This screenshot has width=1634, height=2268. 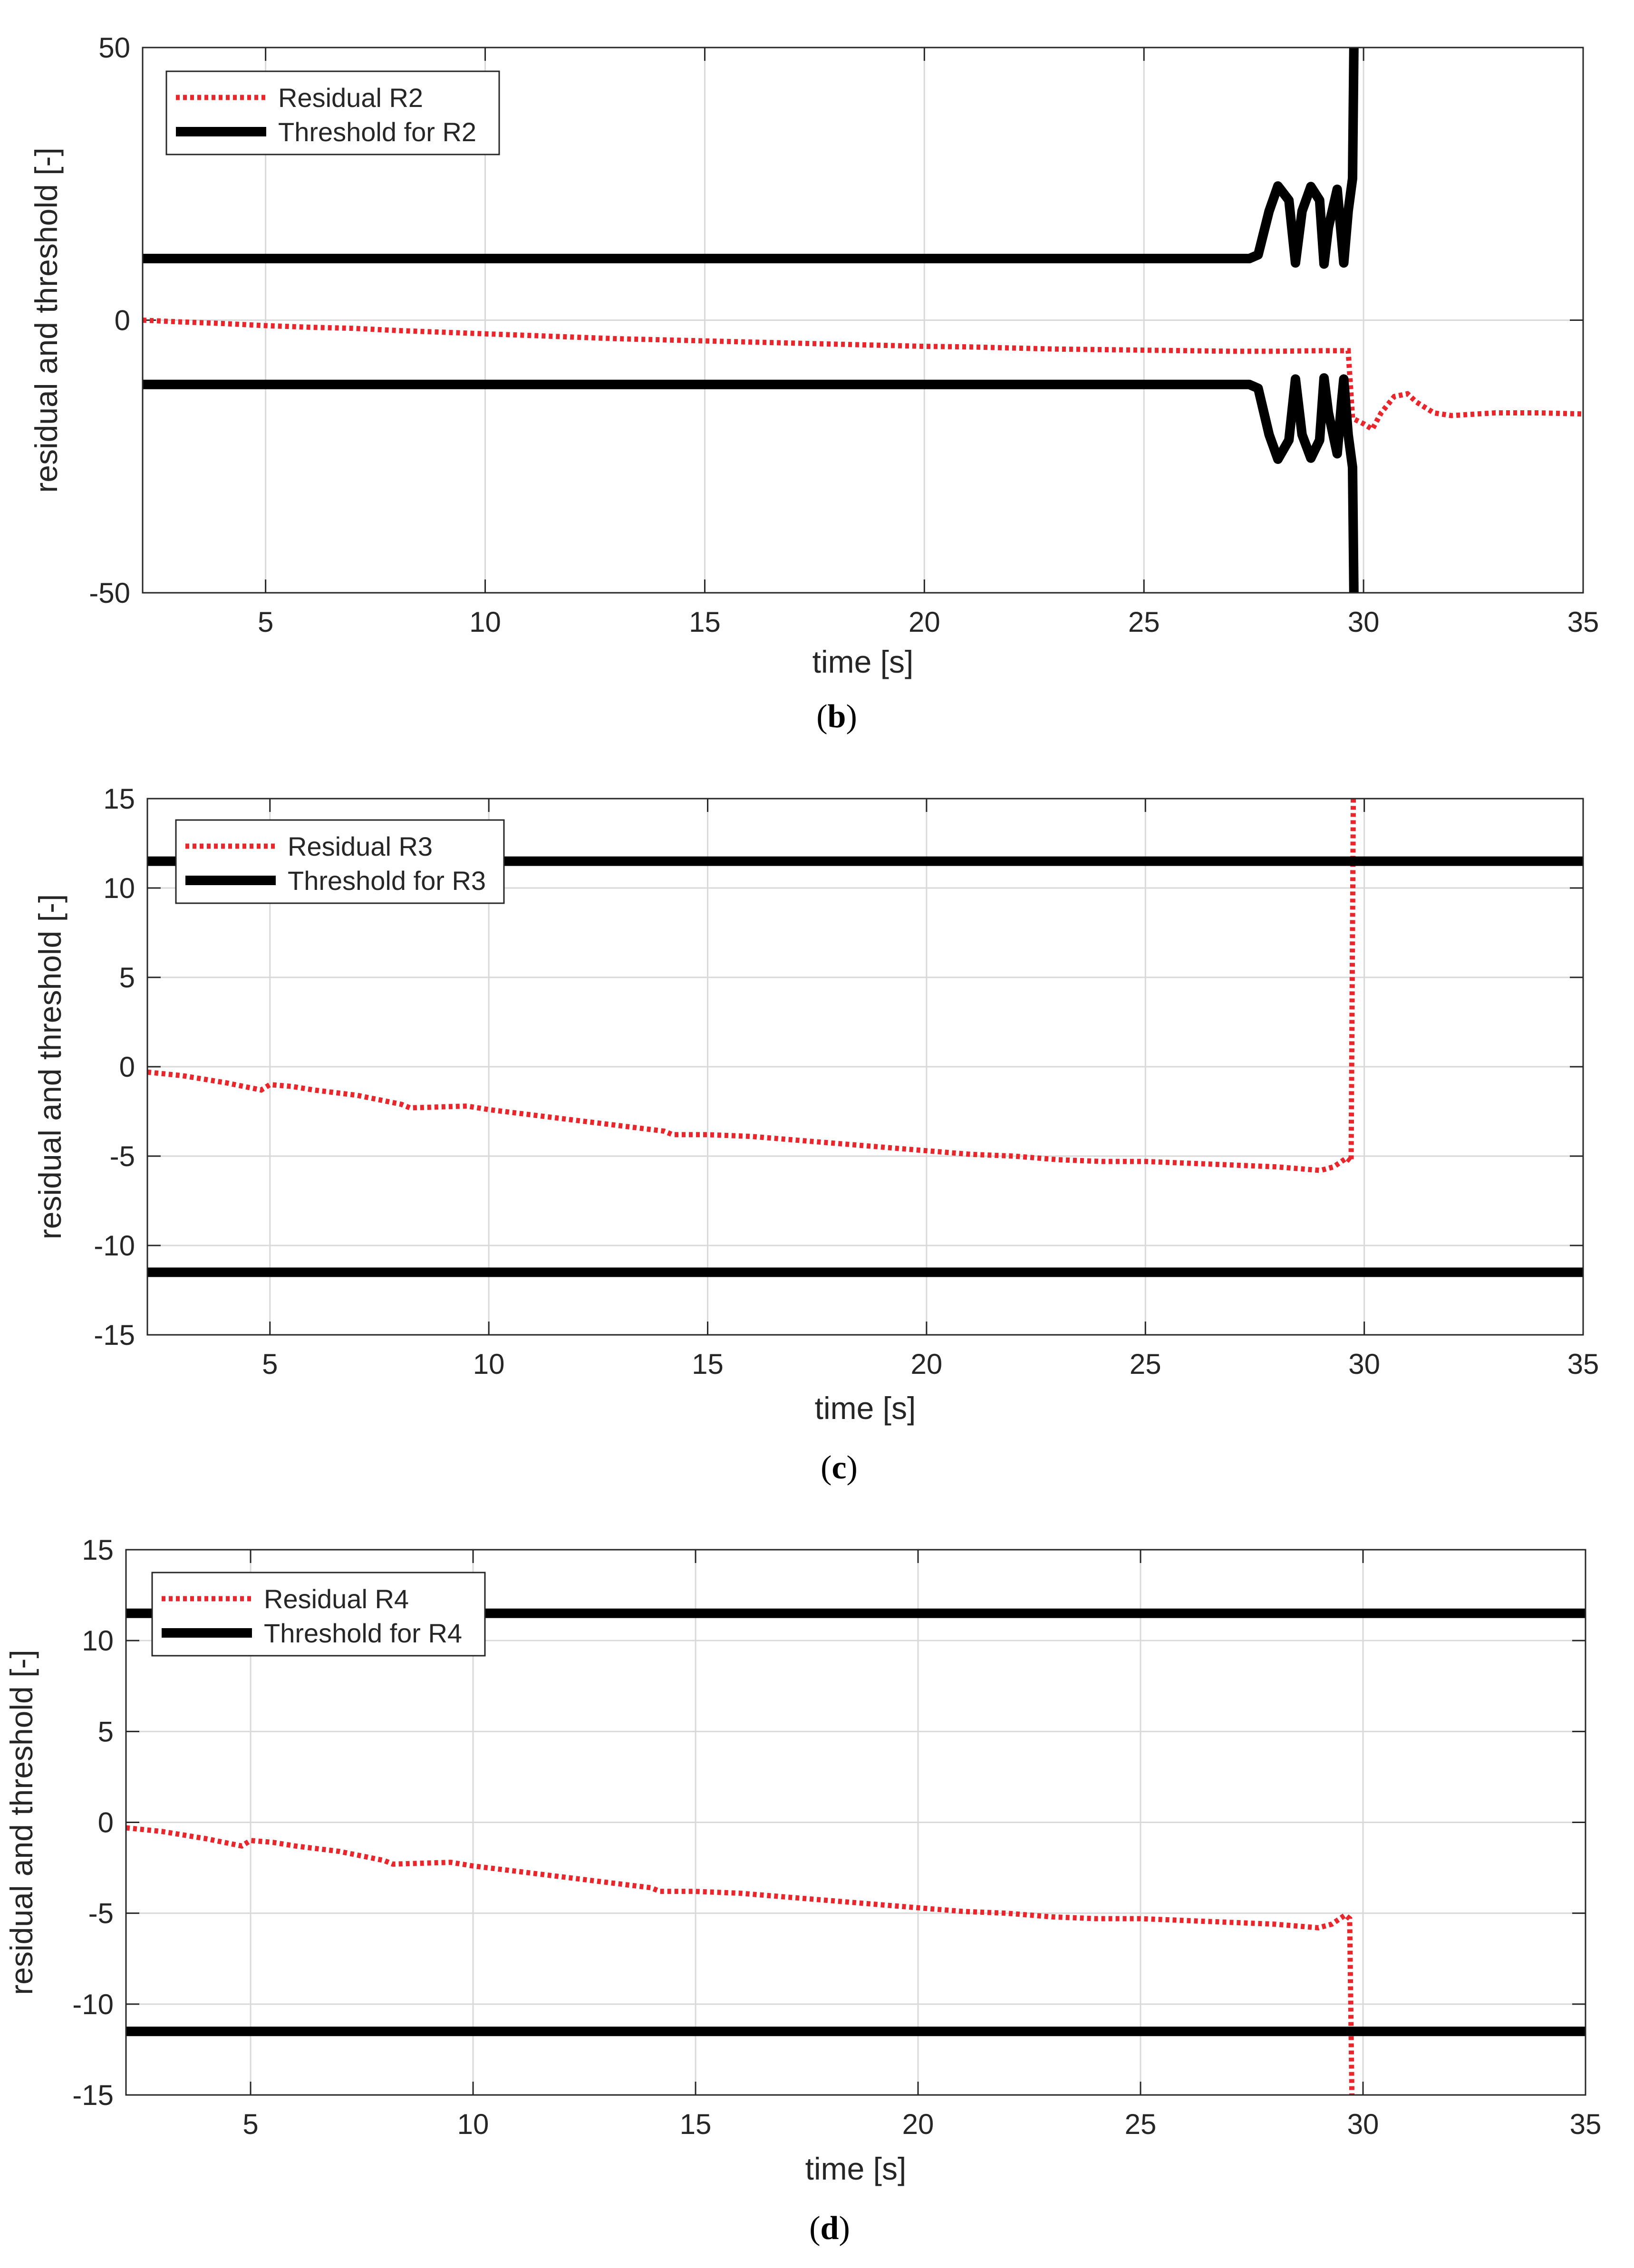 I want to click on legend-entry: Residual R4, so click(x=336, y=1599).